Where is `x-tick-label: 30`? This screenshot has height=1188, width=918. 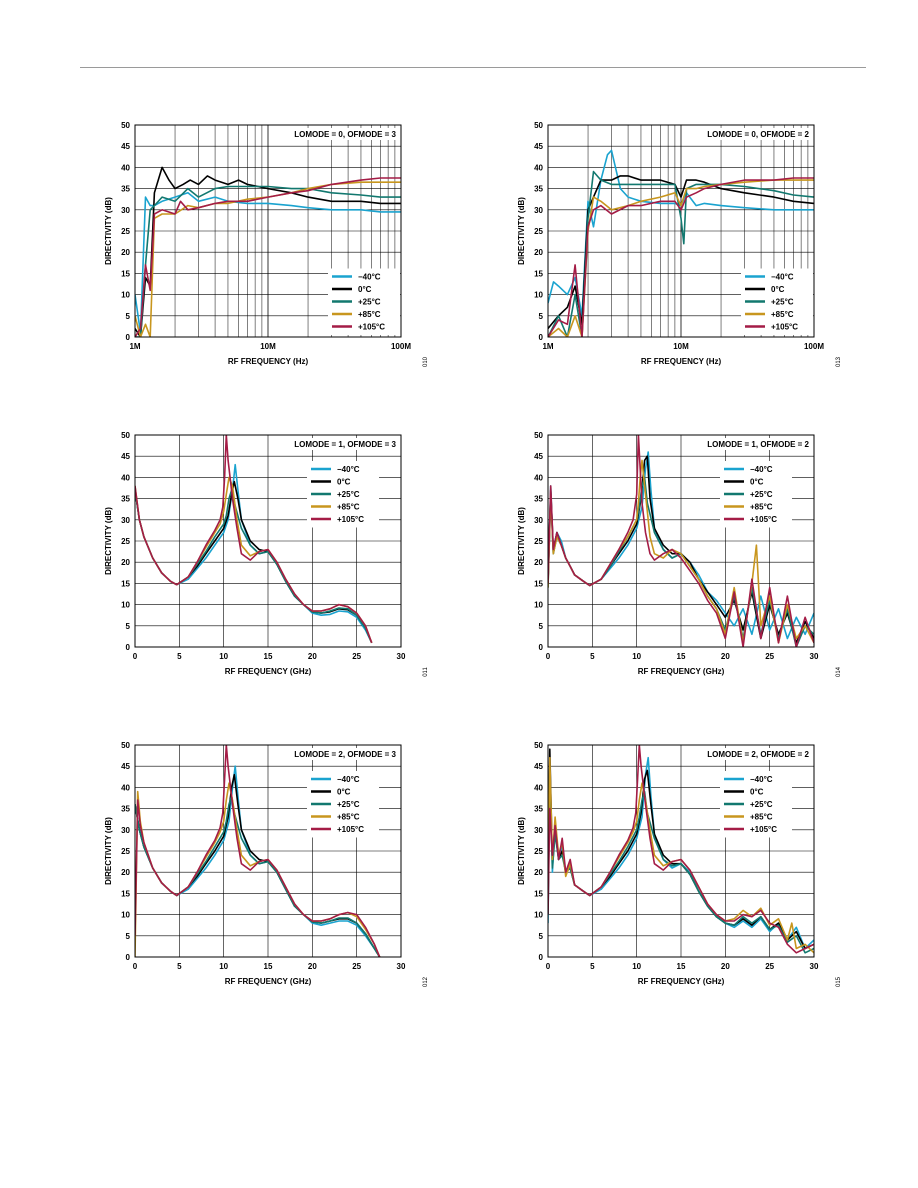
x-tick-label: 30 is located at coordinates (814, 656).